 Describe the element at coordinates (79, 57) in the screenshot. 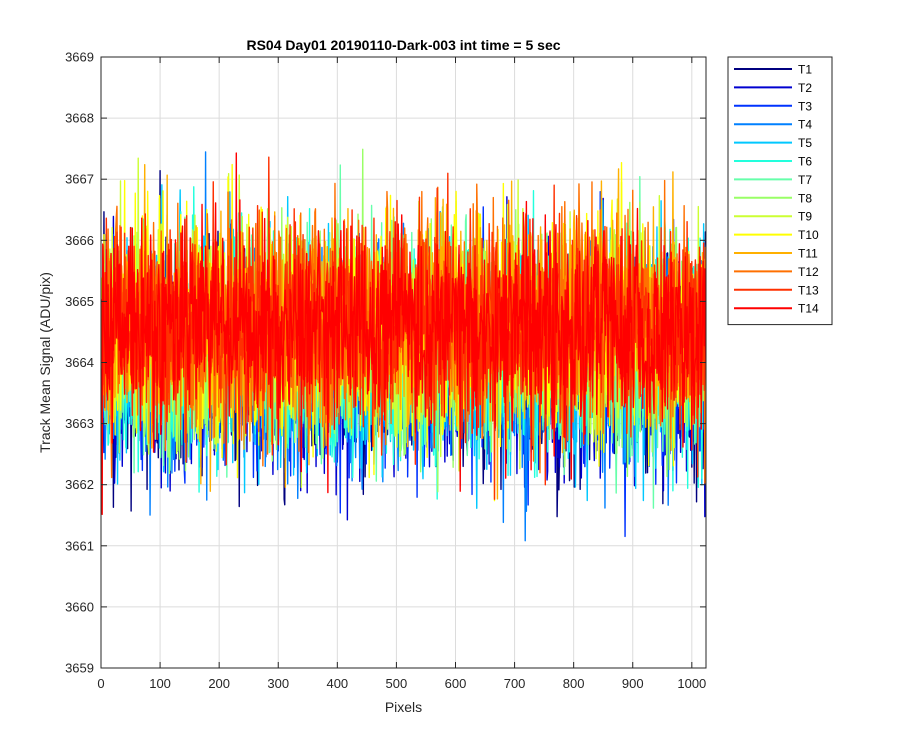

I see `y-tick-label: 3669` at that location.